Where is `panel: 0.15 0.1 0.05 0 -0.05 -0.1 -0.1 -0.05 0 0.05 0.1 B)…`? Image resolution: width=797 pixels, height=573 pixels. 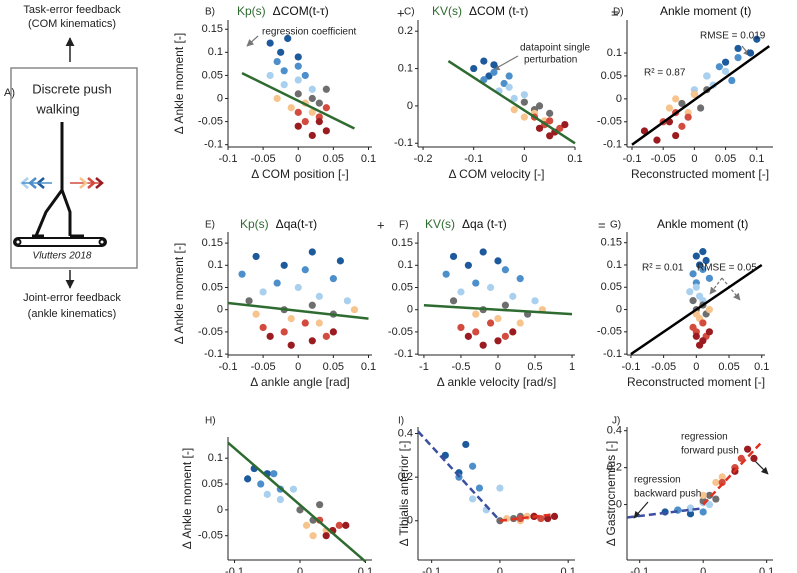
panel: 0.15 0.1 0.05 0 -0.05 -0.1 -0.1 -0.05 0 0.05 0.1 B)… is located at coordinates (274, 92).